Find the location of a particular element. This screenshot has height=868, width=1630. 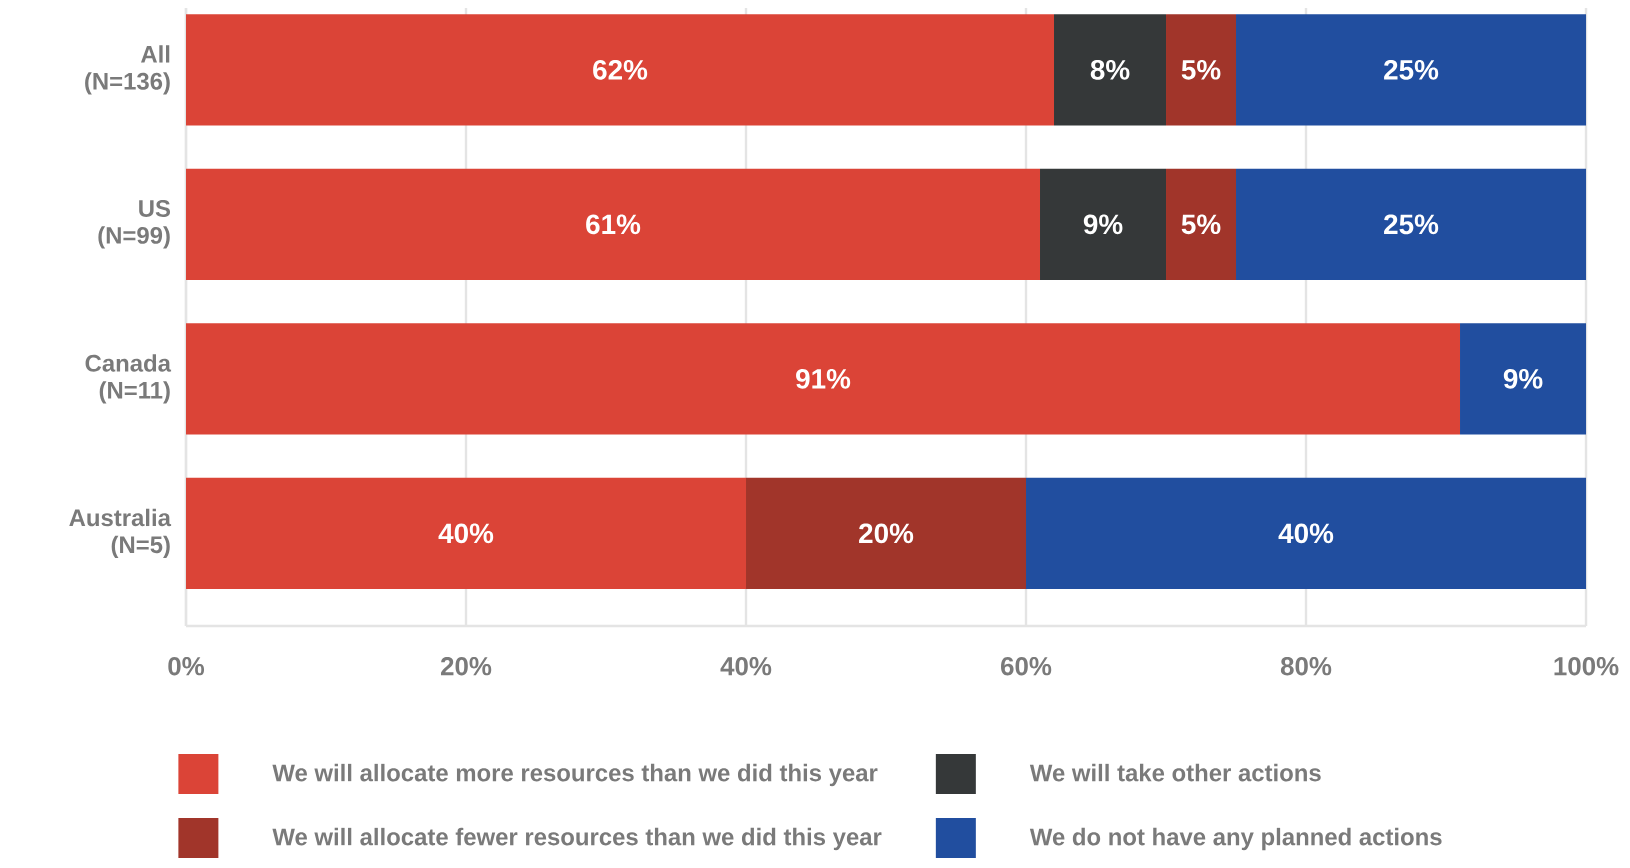

x-tick-label: 80% is located at coordinates (1306, 666).